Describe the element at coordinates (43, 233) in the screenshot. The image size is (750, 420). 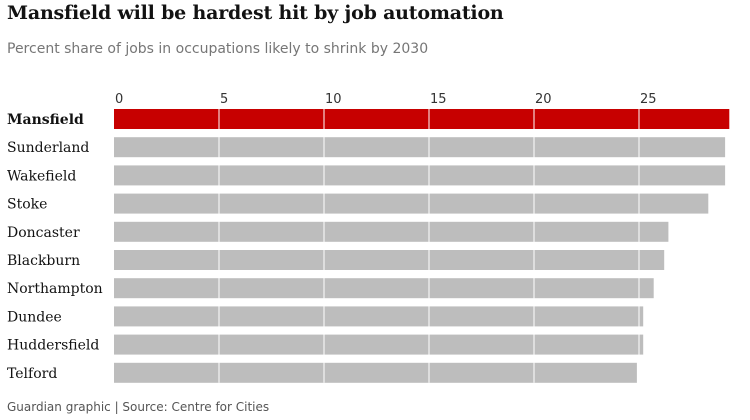
I see `category-label-doncaster: Doncaster` at that location.